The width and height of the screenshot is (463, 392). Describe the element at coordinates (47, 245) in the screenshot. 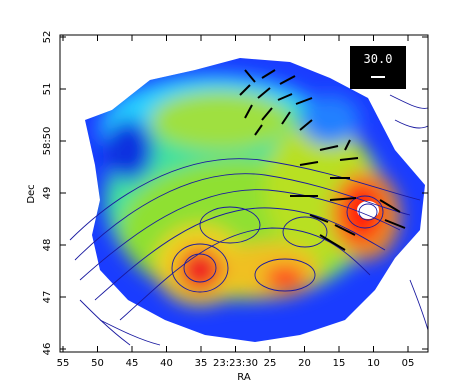

I see `y-tick-label: 48` at that location.